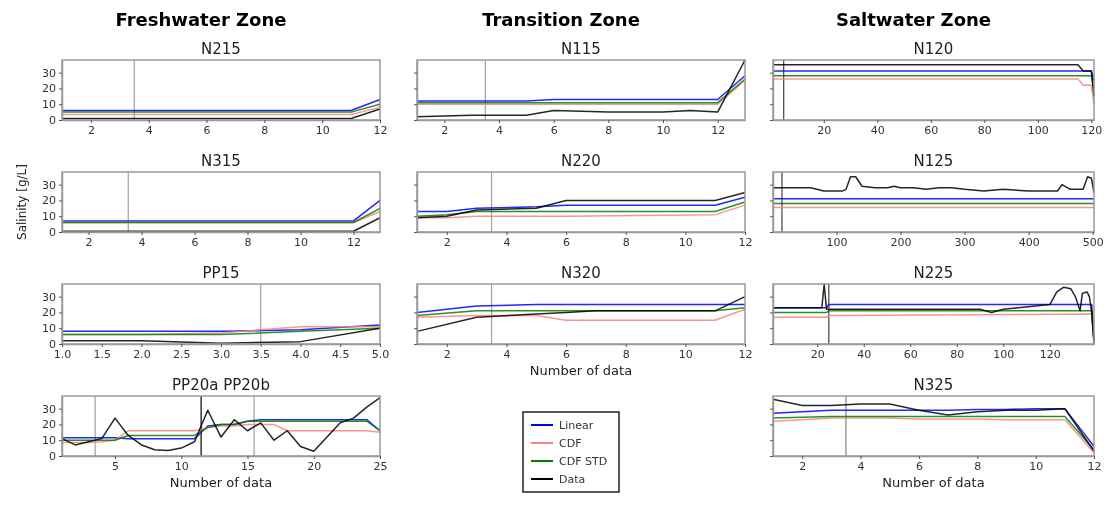 The width and height of the screenshot is (1116, 510). What do you see at coordinates (933, 385) in the screenshot?
I see `chart-title: N325` at bounding box center [933, 385].